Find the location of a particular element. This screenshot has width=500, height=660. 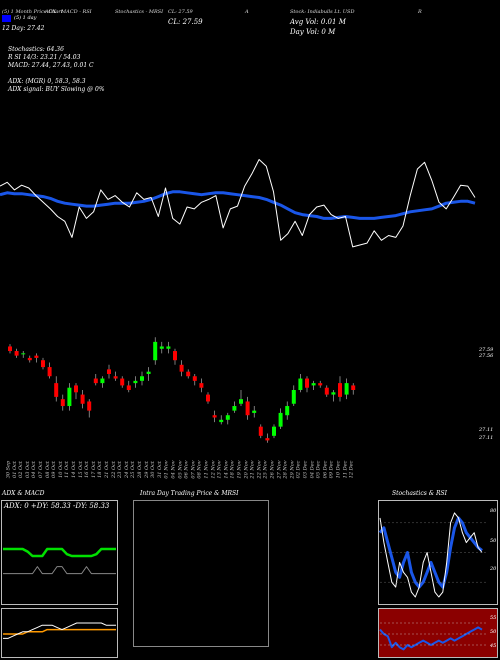

date-label: 11 Nov is located at coordinates (206, 469).